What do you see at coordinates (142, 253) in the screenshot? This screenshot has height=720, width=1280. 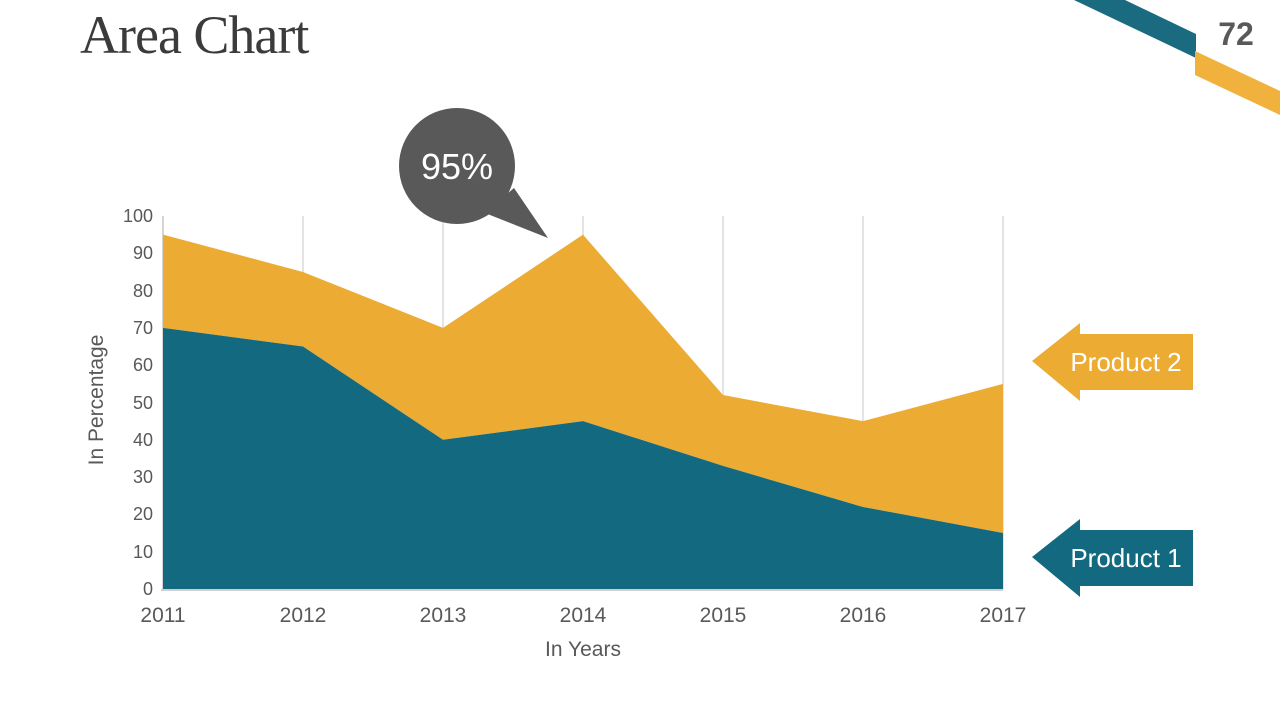 I see `y-tick-label-90: 90` at bounding box center [142, 253].